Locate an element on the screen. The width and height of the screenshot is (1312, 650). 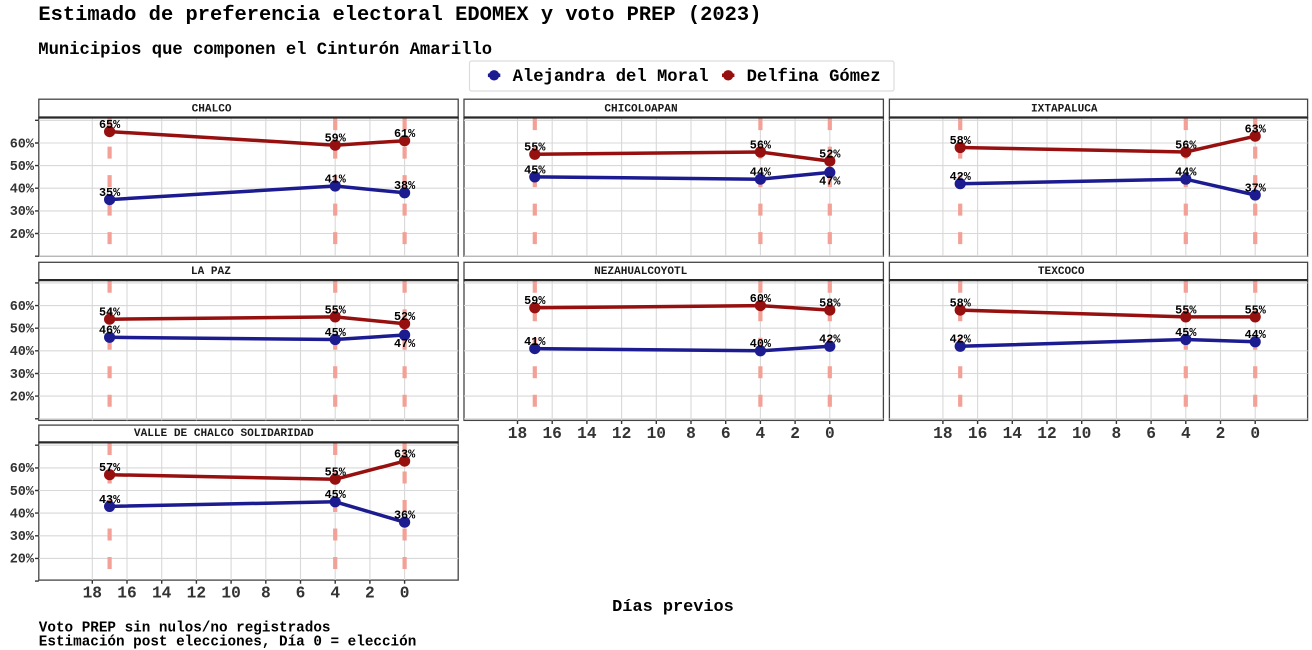
svg-text: 43% is located at coordinates (110, 500).